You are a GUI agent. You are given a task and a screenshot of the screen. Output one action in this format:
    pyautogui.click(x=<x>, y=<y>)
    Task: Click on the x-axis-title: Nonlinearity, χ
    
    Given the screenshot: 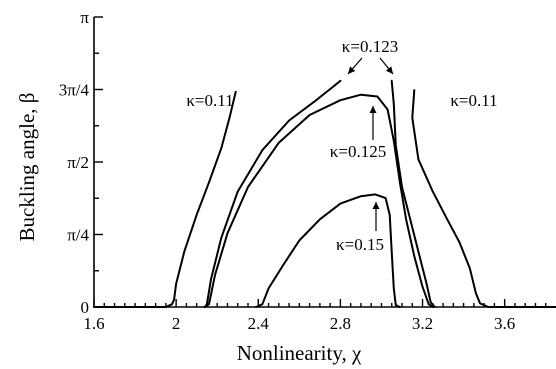 What is the action you would take?
    pyautogui.click(x=299, y=353)
    